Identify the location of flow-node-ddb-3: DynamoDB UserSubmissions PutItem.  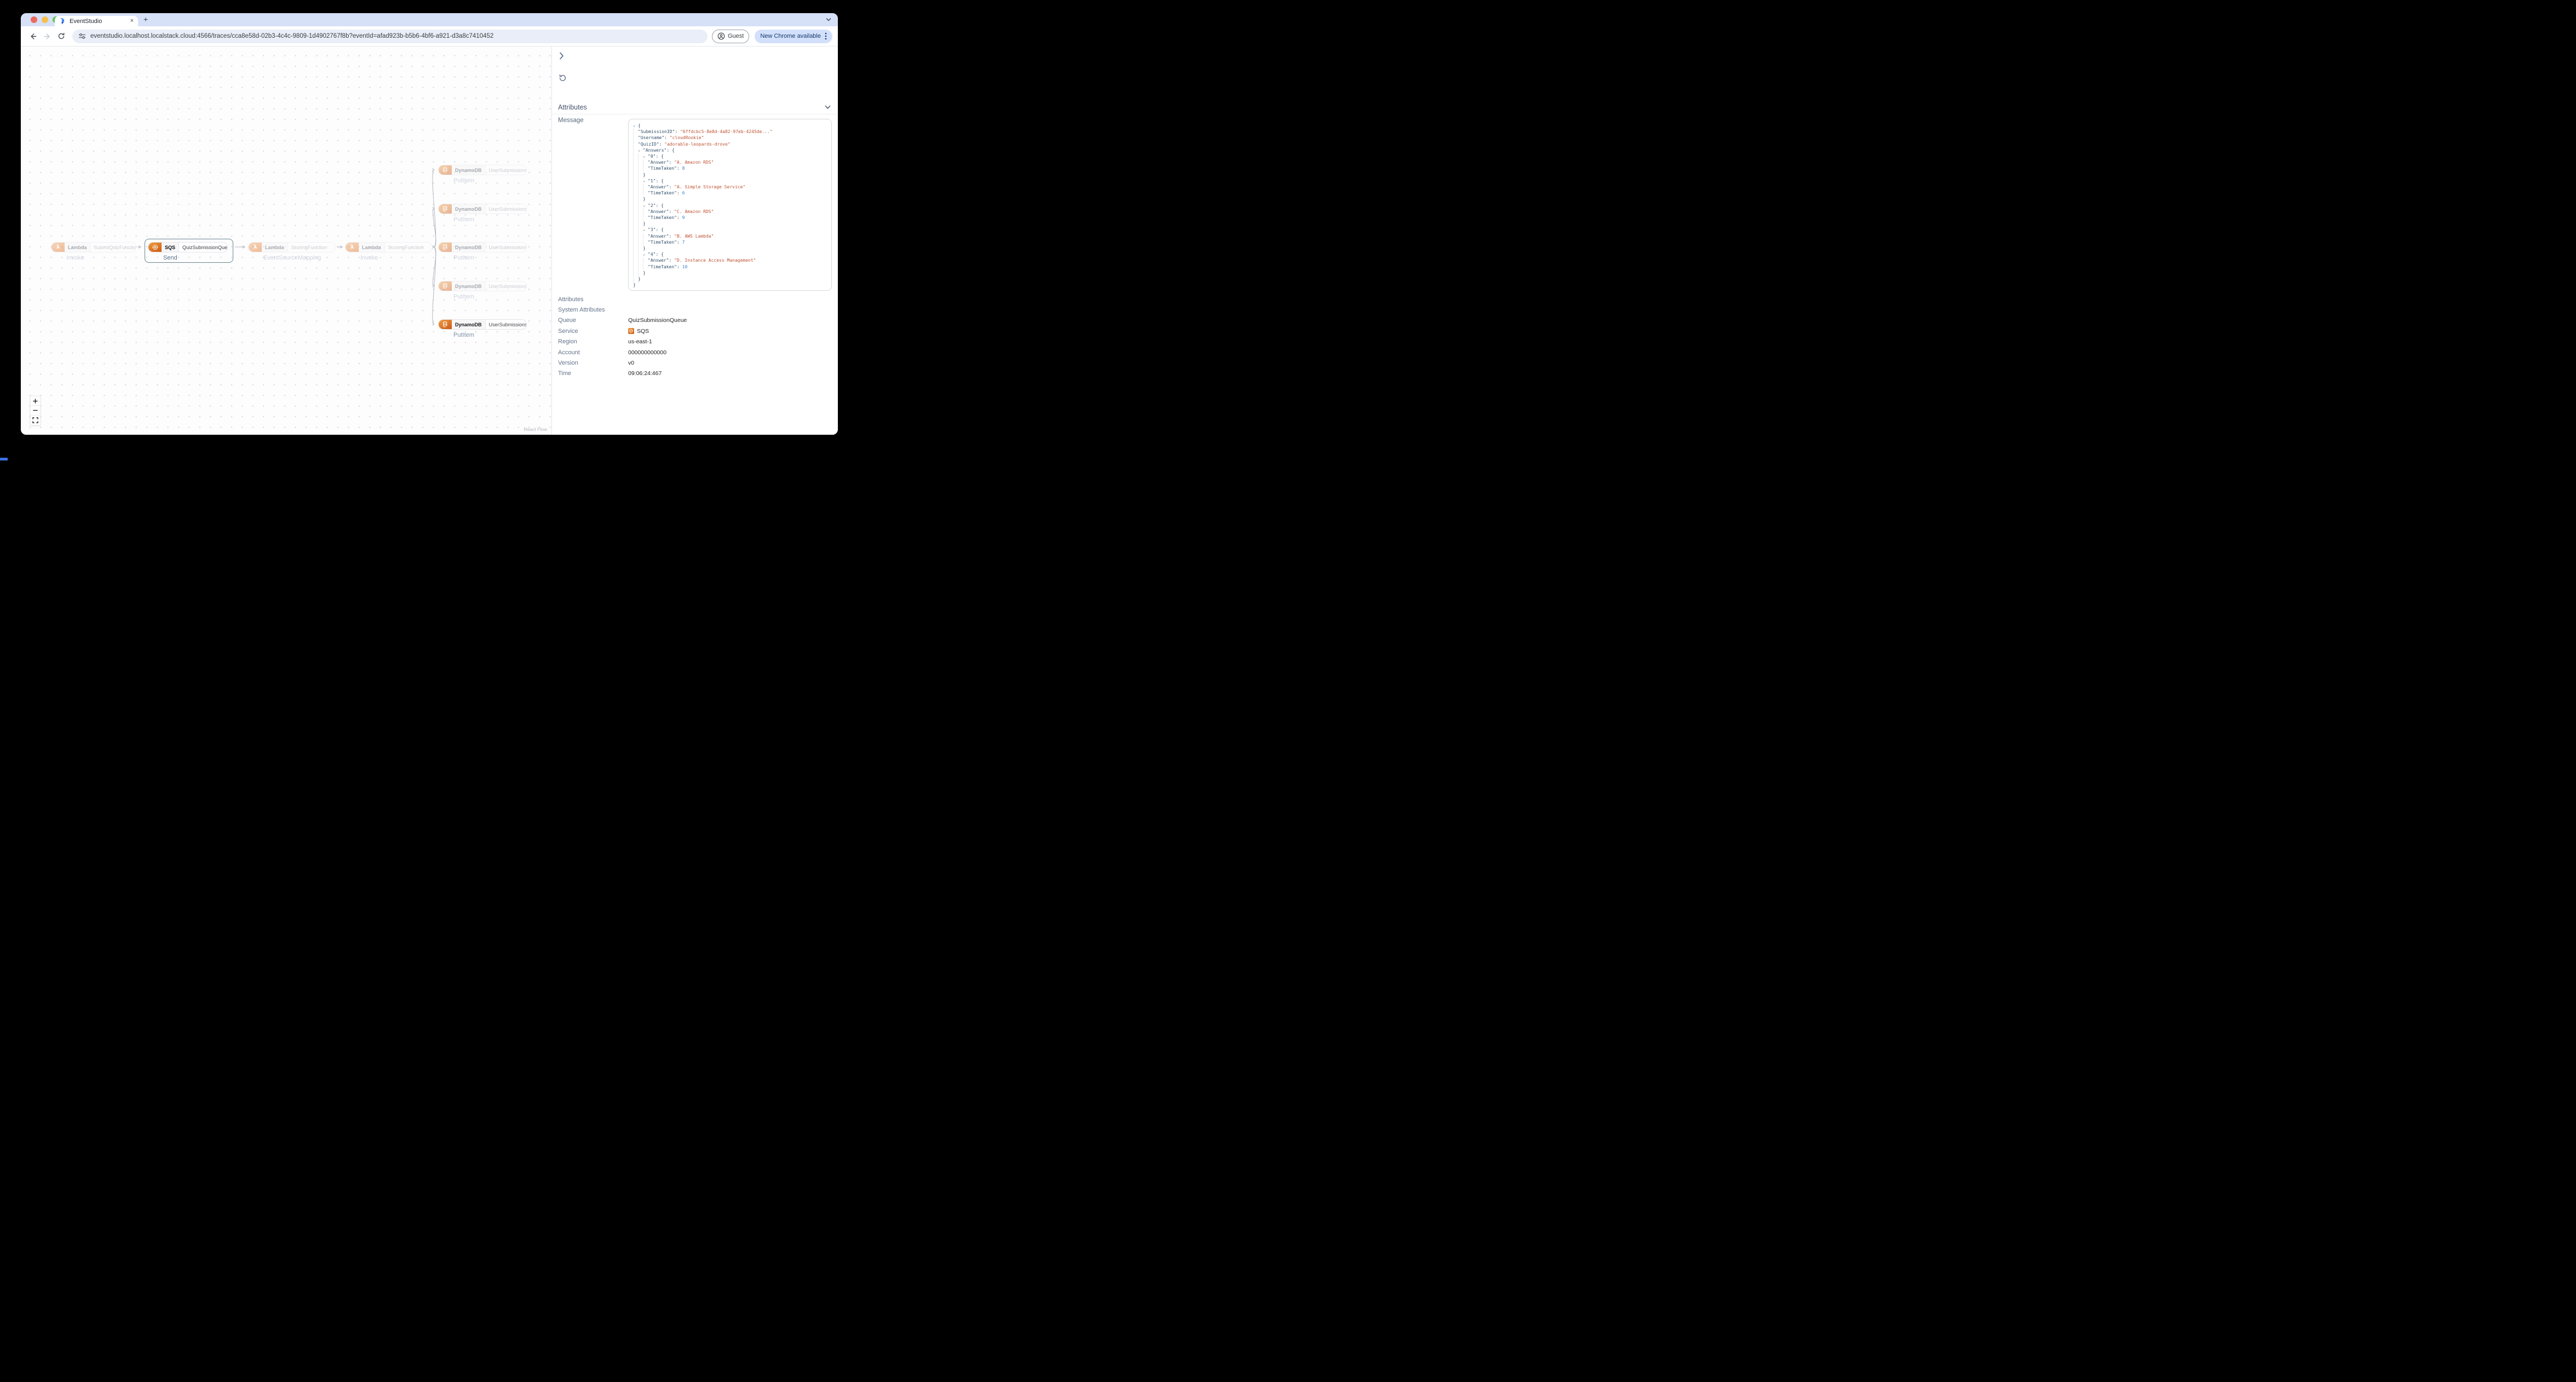
(483, 251).